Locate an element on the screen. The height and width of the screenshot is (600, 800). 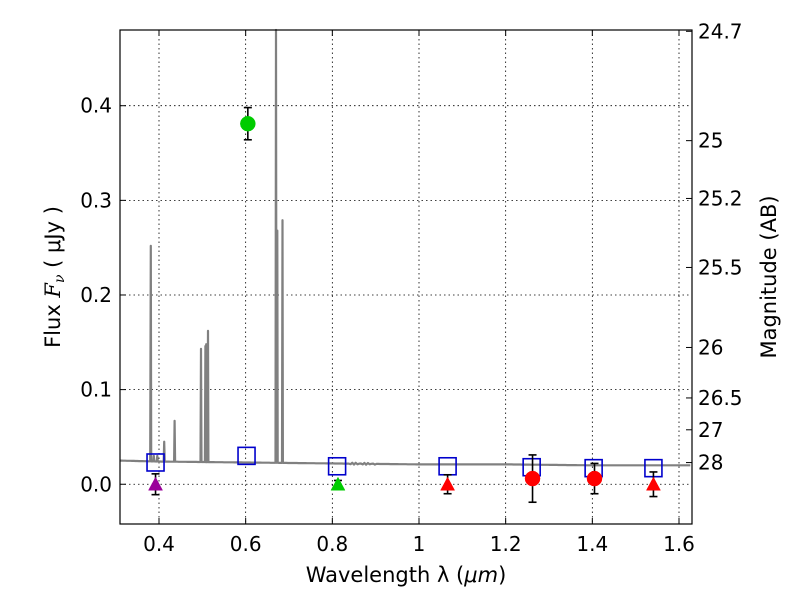
x-axis-label: Wavelength λ (μm) is located at coordinates (406, 575).